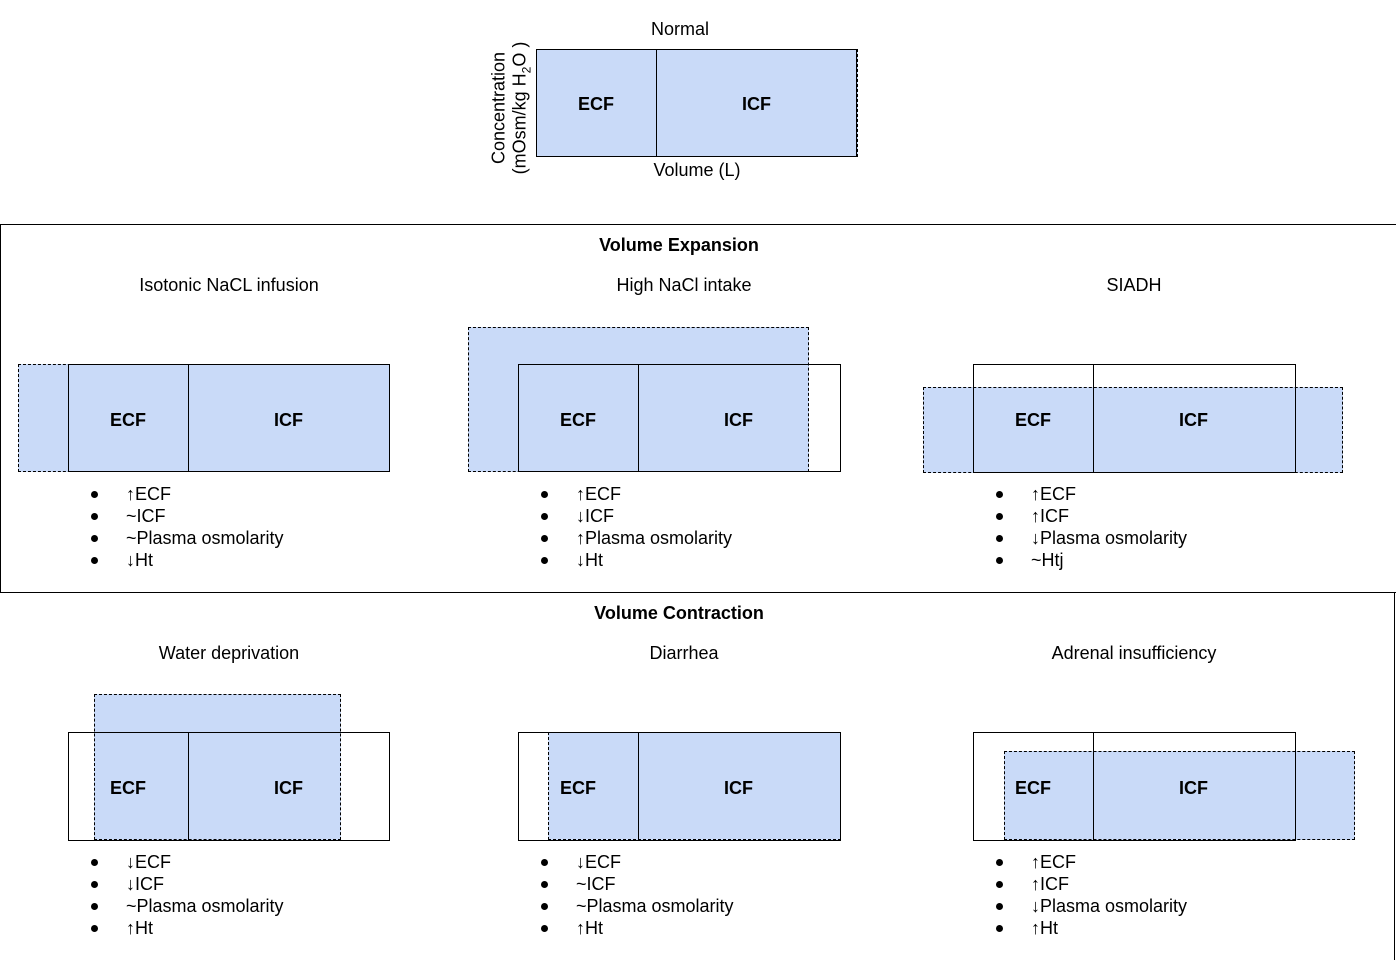 This screenshot has height=960, width=1396. I want to click on case-title: Isotonic NaCL infusion, so click(229, 285).